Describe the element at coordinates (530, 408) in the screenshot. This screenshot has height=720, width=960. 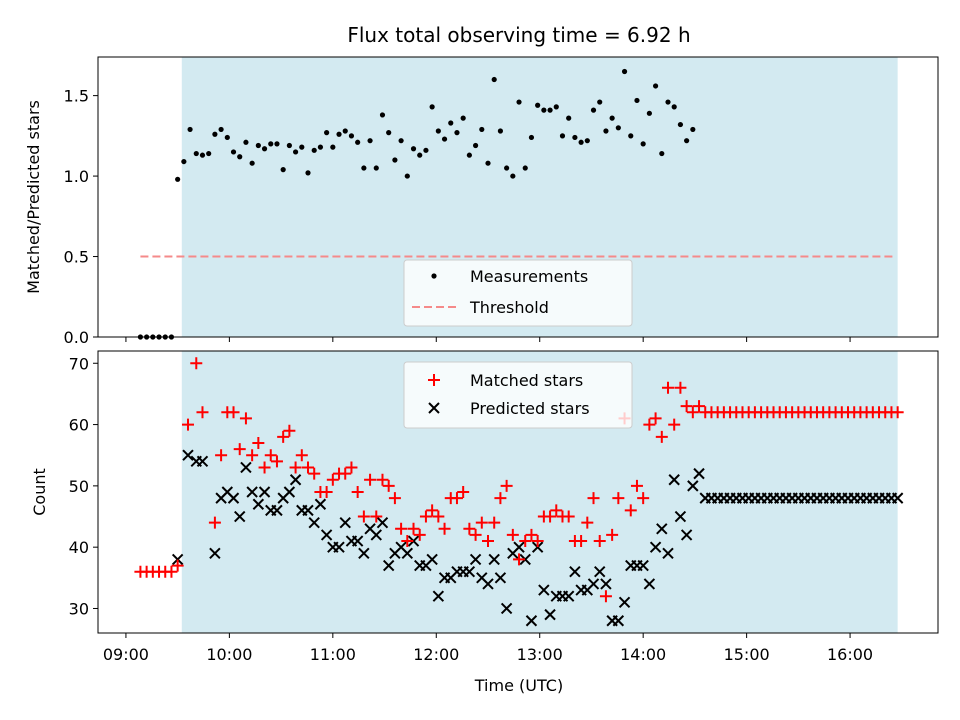
I see `legend-predicted-label: Predicted stars` at that location.